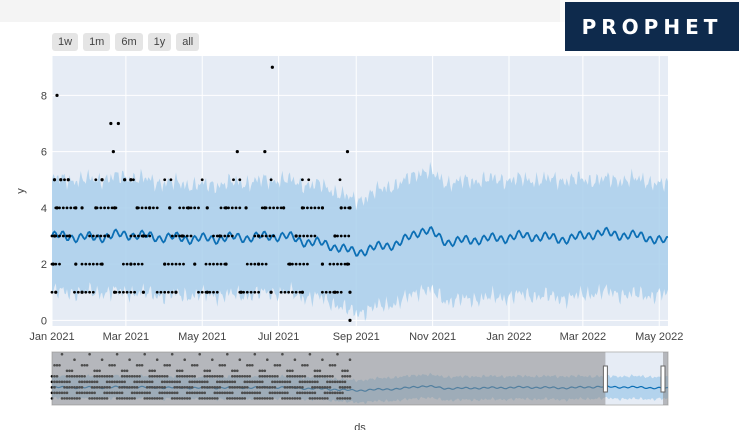 The width and height of the screenshot is (740, 430). What do you see at coordinates (97, 42) in the screenshot?
I see `range-button-1m: 1m` at bounding box center [97, 42].